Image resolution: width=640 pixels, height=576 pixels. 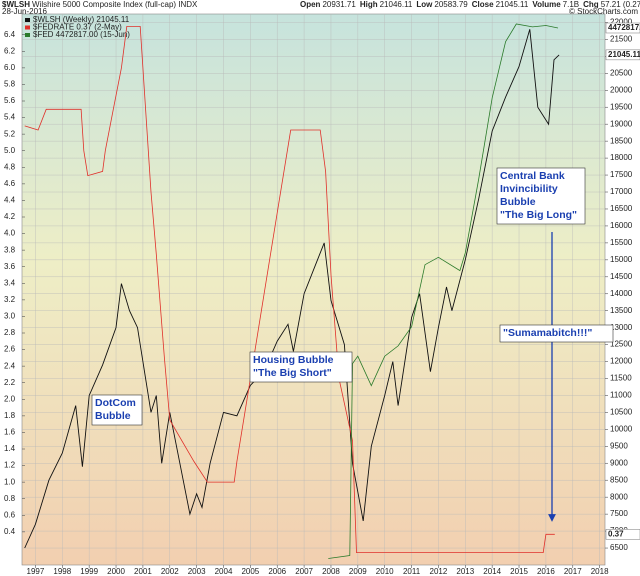 I want to click on y2-tick-label: 14000, so click(x=621, y=293).